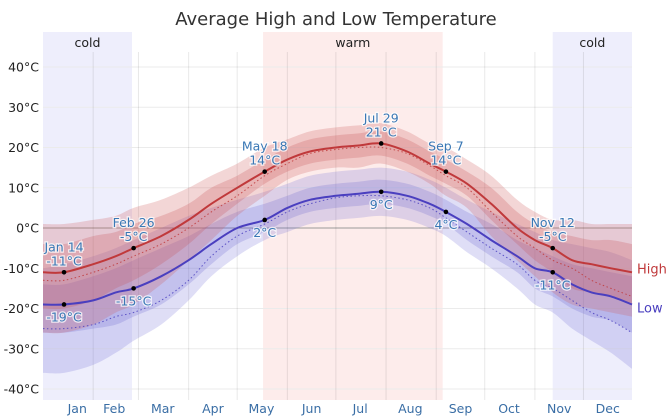 The image size is (672, 420). I want to click on annotation-date: Jan 14, so click(63, 246).